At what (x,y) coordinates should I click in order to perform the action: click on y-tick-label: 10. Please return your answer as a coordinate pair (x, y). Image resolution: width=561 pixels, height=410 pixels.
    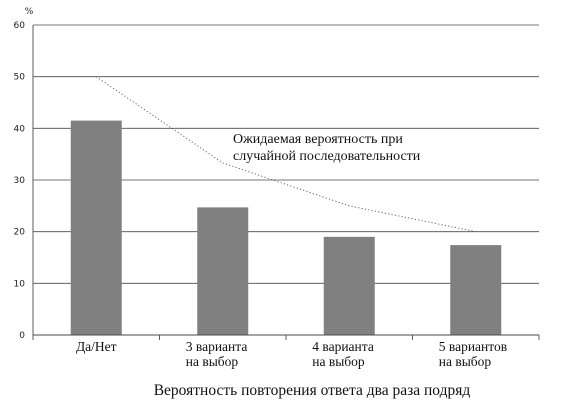
    Looking at the image, I should click on (20, 284).